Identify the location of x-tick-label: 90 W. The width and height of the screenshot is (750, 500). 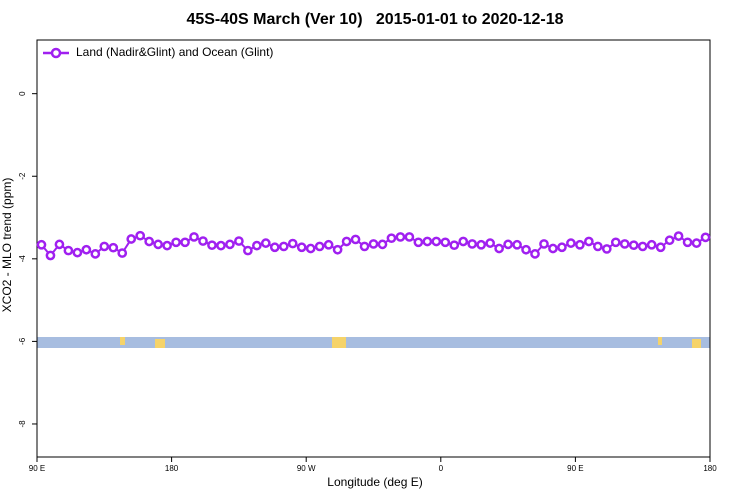
(306, 468).